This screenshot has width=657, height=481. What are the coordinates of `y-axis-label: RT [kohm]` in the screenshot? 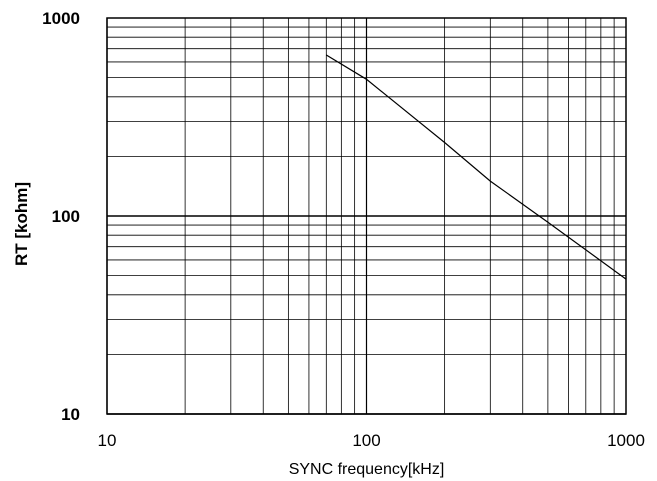 It's located at (21, 224).